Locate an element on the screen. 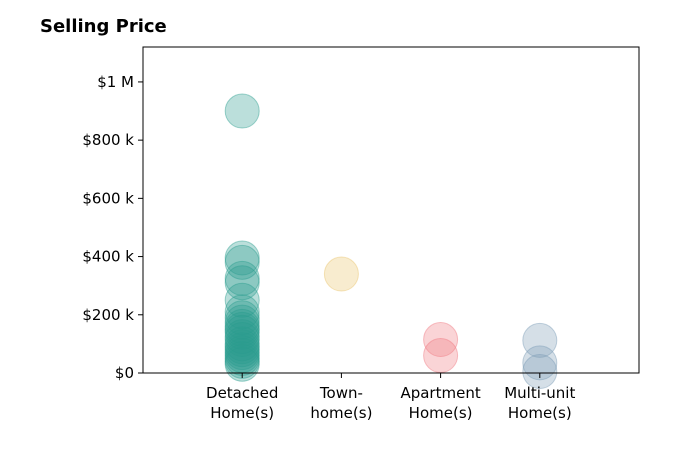 Image resolution: width=679 pixels, height=462 pixels. x-tick-label-2: Apartment Home(s) is located at coordinates (440, 403).